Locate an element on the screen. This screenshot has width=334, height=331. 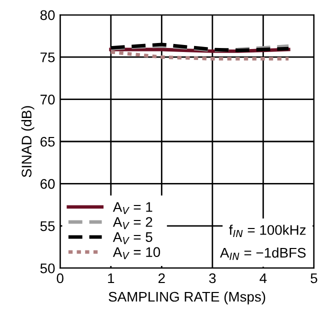
legend-label: A$_{V}$ = 10 is located at coordinates (136, 253).